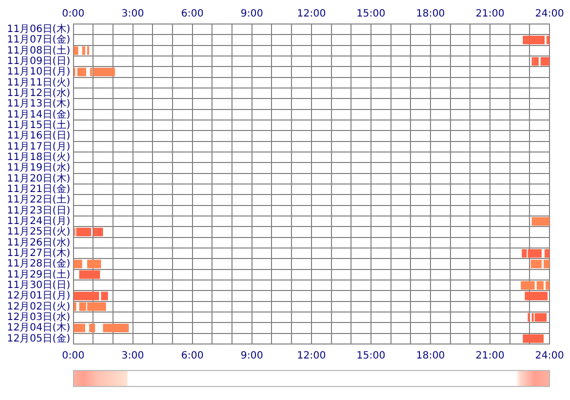 Image resolution: width=570 pixels, height=400 pixels. I want to click on y-tick-label: 11月18日(火), so click(38, 156).